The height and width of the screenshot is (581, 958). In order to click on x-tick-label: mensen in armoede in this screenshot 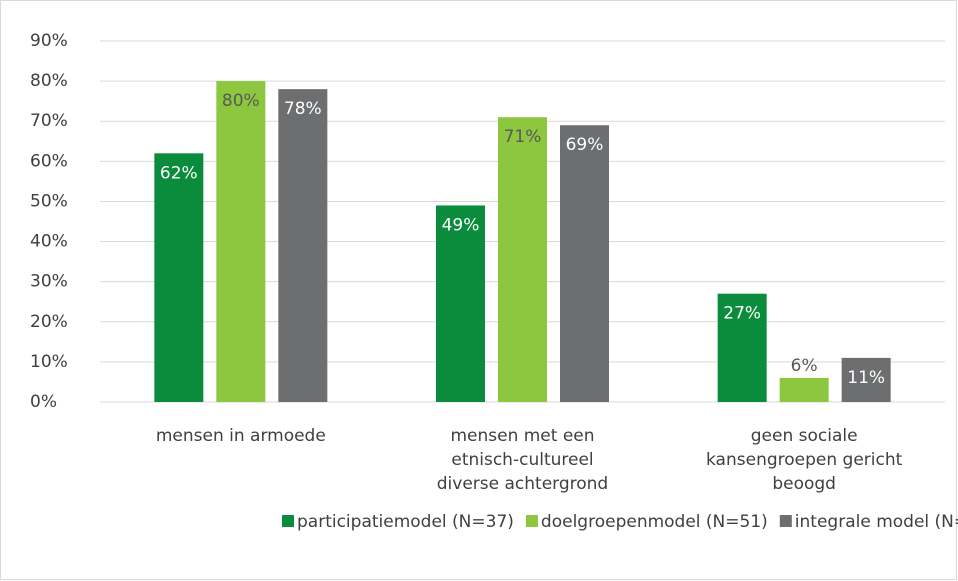, I will do `click(240, 436)`.